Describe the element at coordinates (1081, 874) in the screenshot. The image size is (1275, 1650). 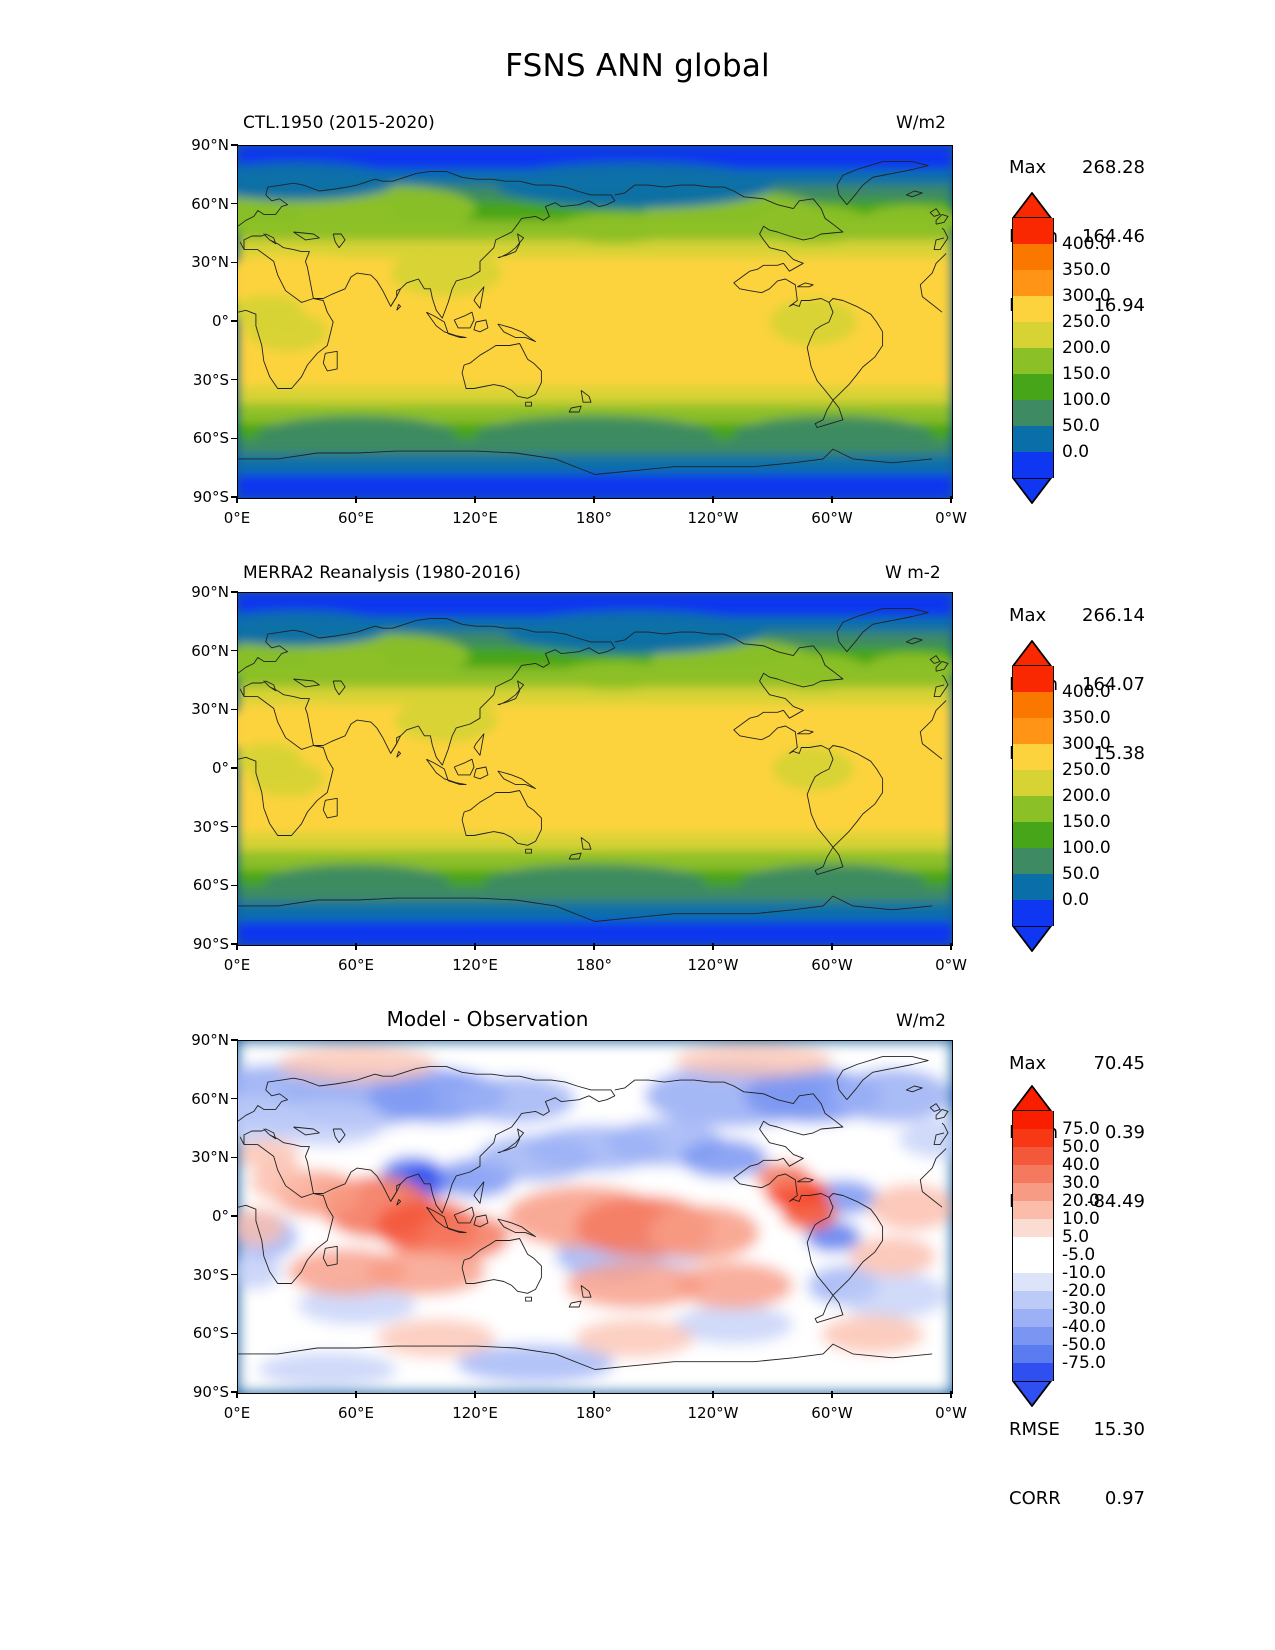
I see `colorbar-tick-label: 50.0` at that location.